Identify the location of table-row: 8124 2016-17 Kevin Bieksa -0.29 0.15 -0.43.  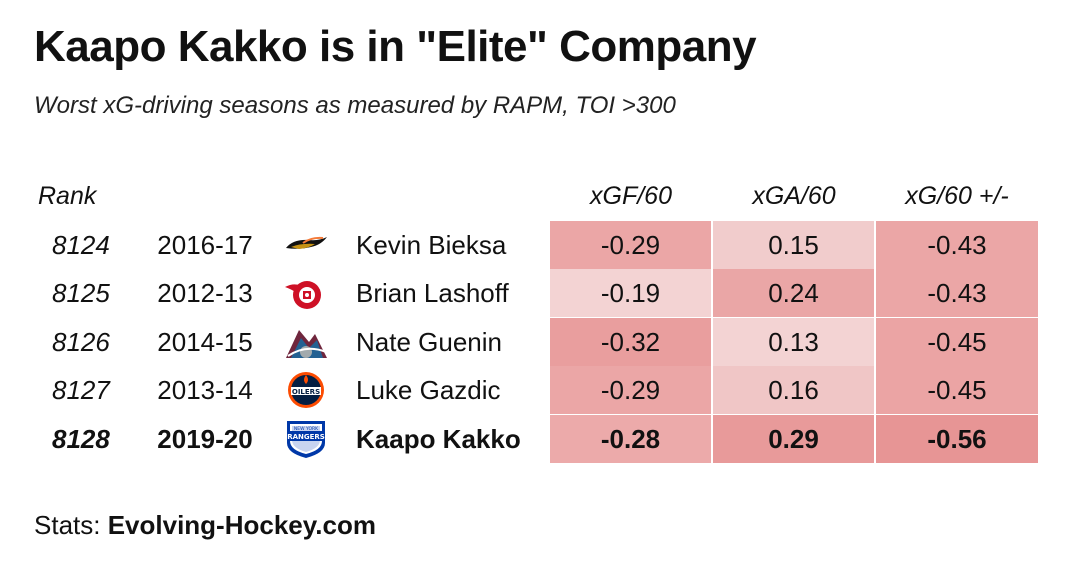
(541, 245).